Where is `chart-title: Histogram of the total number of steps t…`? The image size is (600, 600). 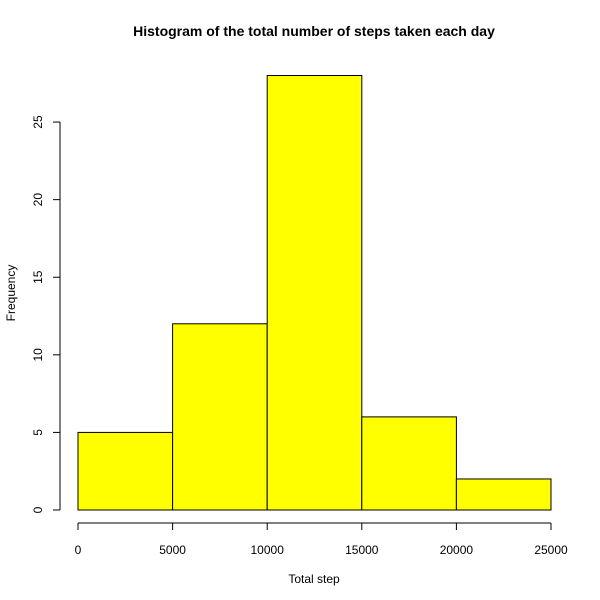 chart-title: Histogram of the total number of steps t… is located at coordinates (314, 31).